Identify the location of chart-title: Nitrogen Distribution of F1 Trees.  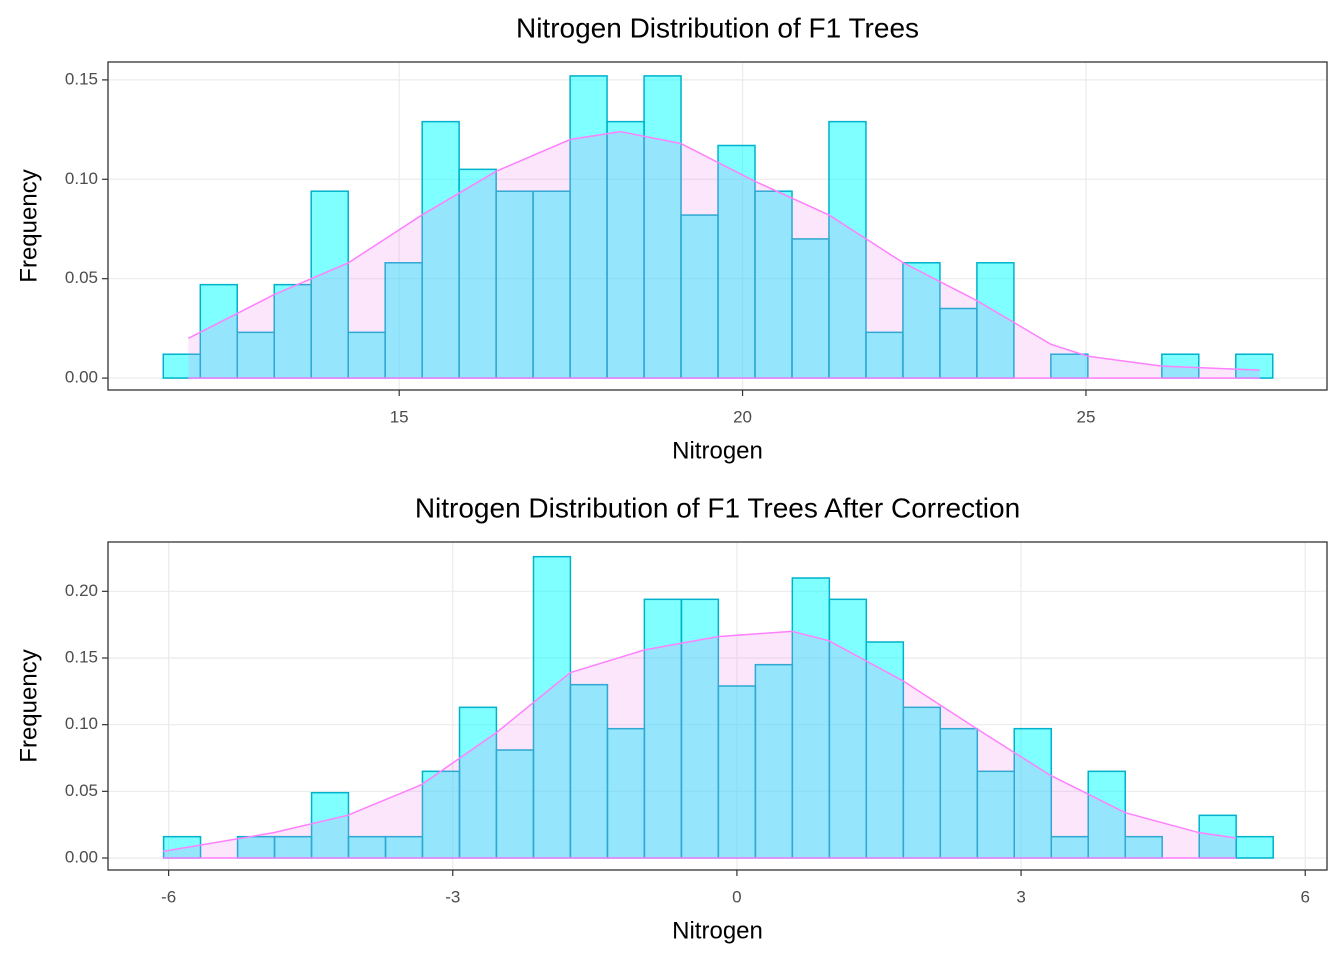
(717, 27).